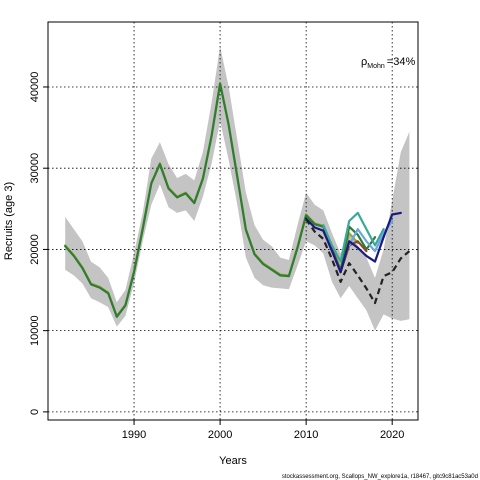  Describe the element at coordinates (401, 62) in the screenshot. I see `mohn-rho-value: =34%` at that location.